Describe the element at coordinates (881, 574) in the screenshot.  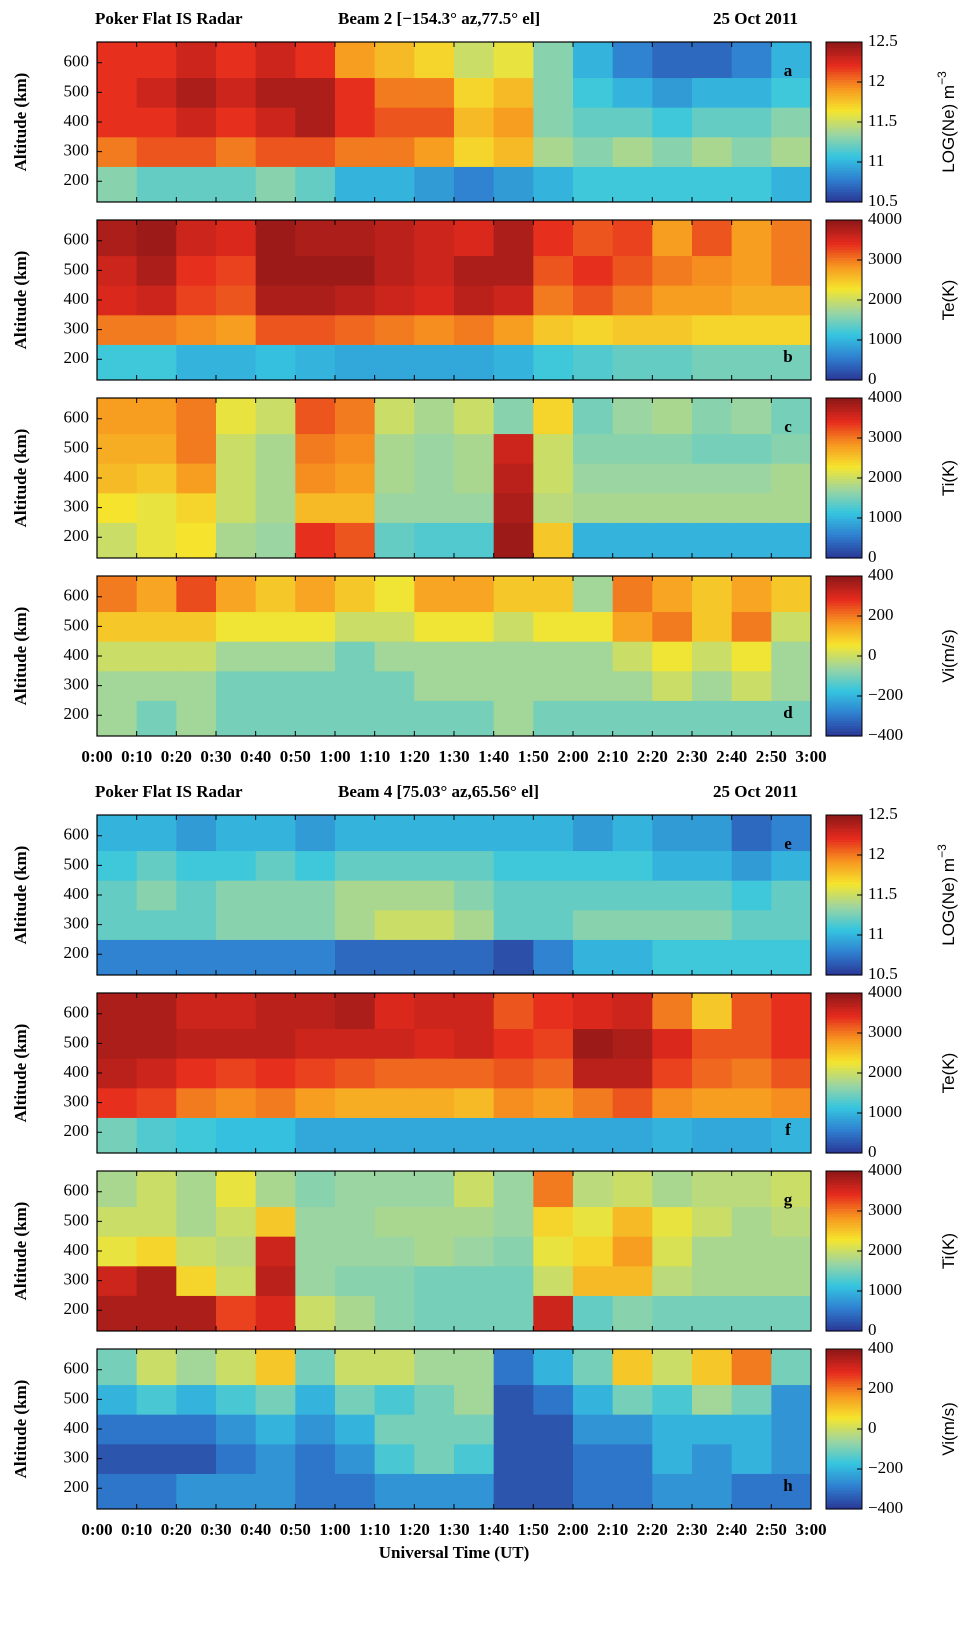
I see `colorbar-tick-label: 400` at that location.